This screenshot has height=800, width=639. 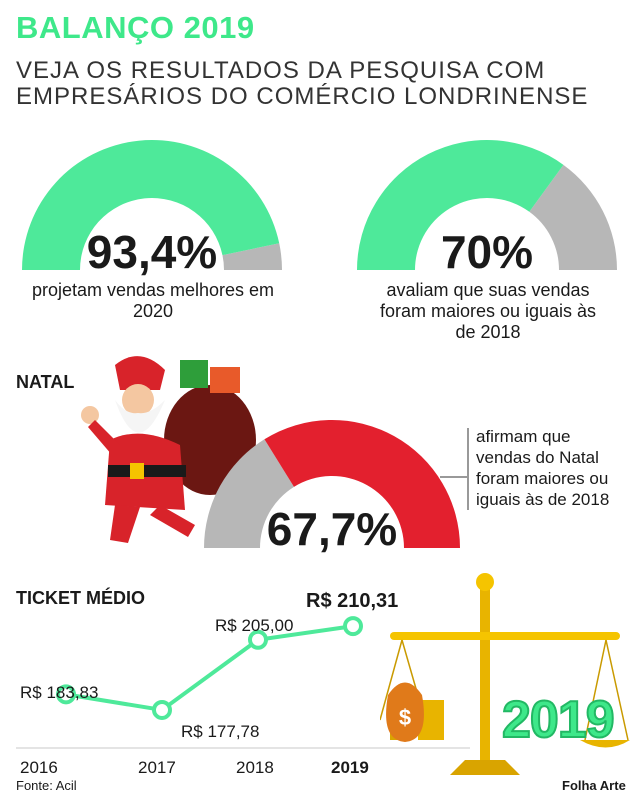 I want to click on santa-face, so click(x=138, y=400).